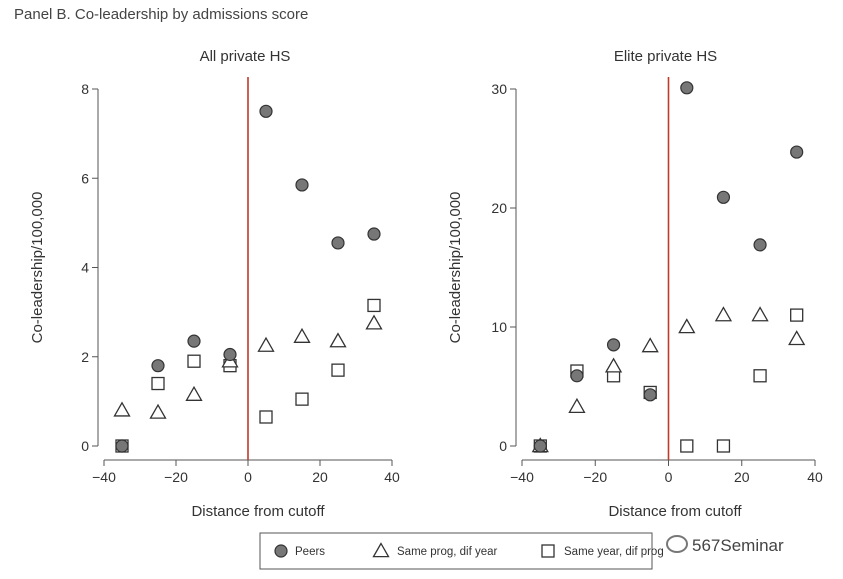 This screenshot has height=579, width=843. I want to click on wechat-icon, so click(677, 544).